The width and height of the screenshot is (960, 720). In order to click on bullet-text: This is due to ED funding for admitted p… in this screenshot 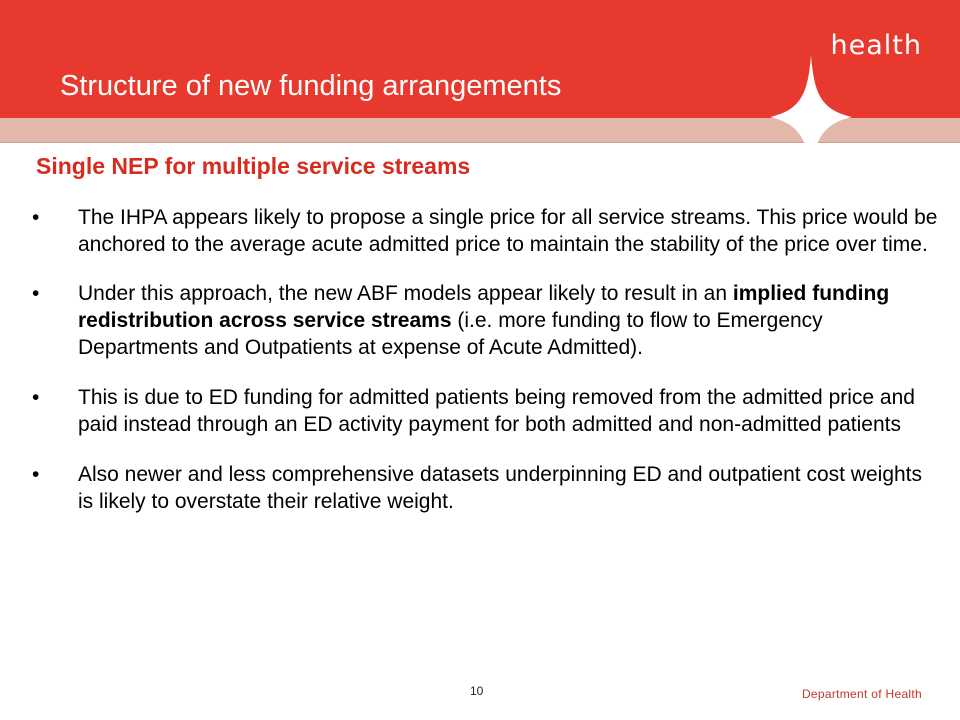, I will do `click(496, 411)`.